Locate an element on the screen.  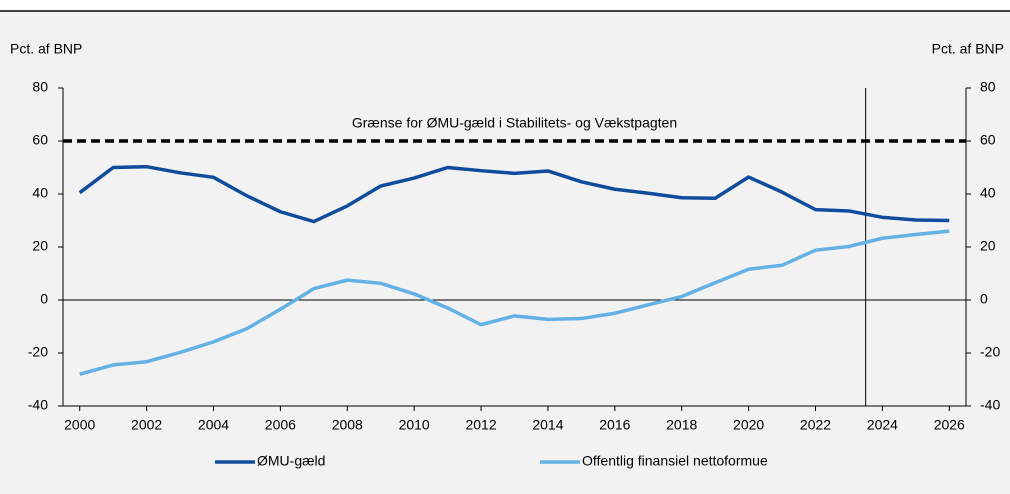
y-tick-label: 0 is located at coordinates (44, 299).